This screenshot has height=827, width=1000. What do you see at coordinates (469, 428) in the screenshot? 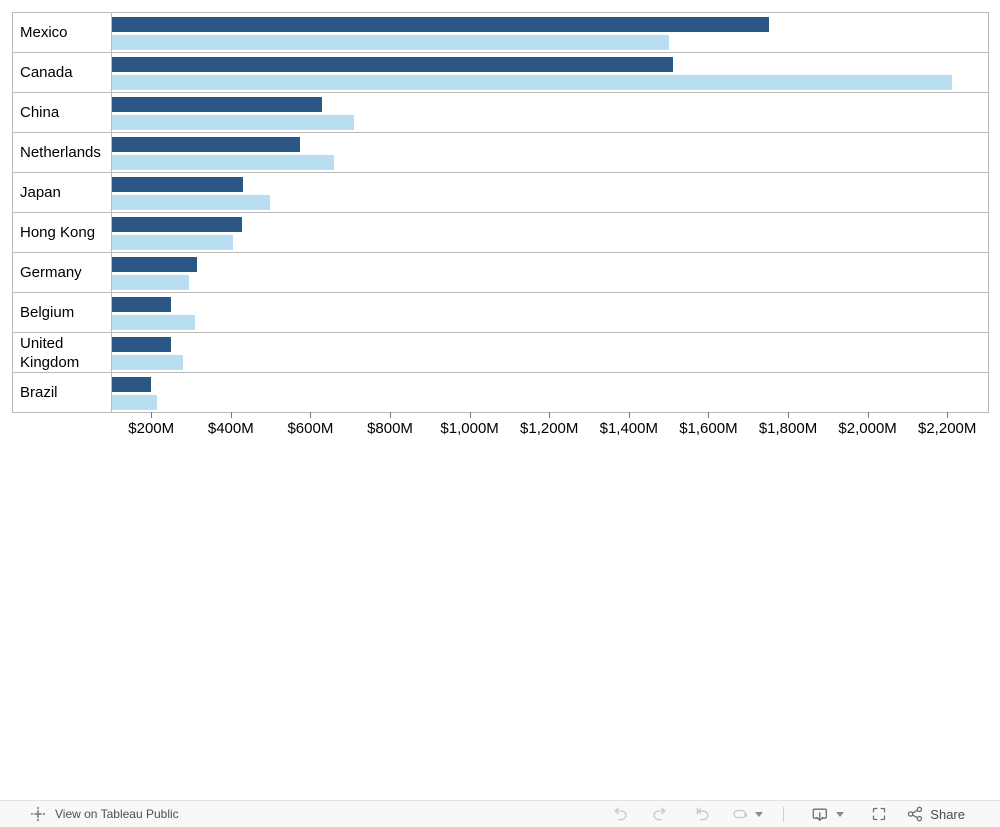
I see `axis-tick-label: $1,000M` at bounding box center [469, 428].